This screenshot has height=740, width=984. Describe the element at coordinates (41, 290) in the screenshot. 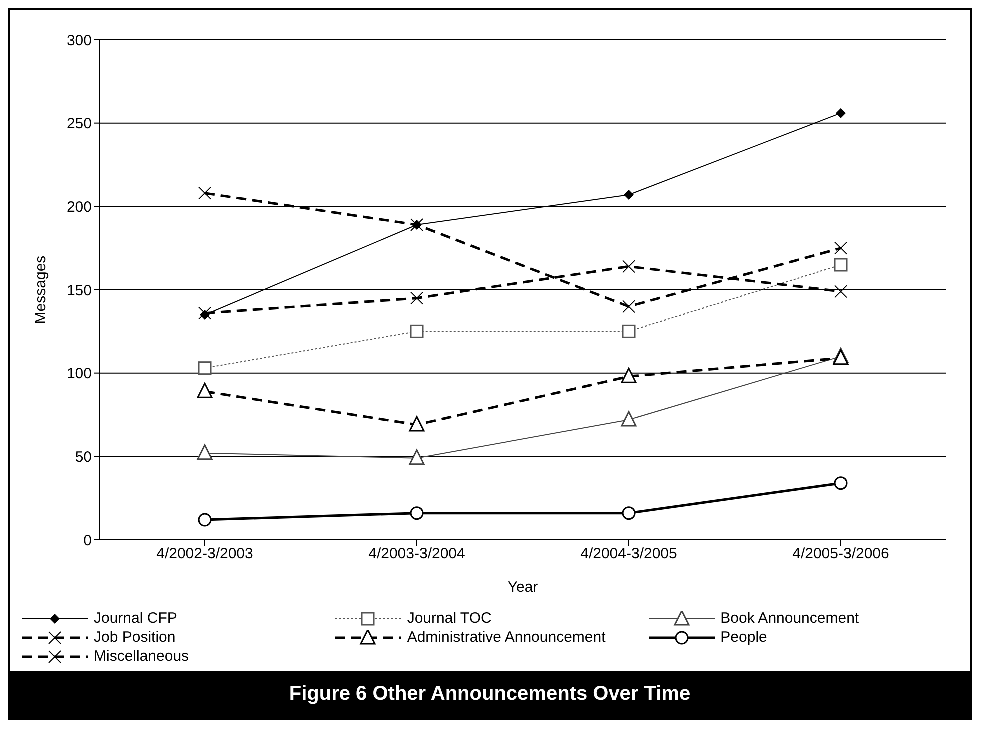

I see `y-axis-title: Messages` at that location.